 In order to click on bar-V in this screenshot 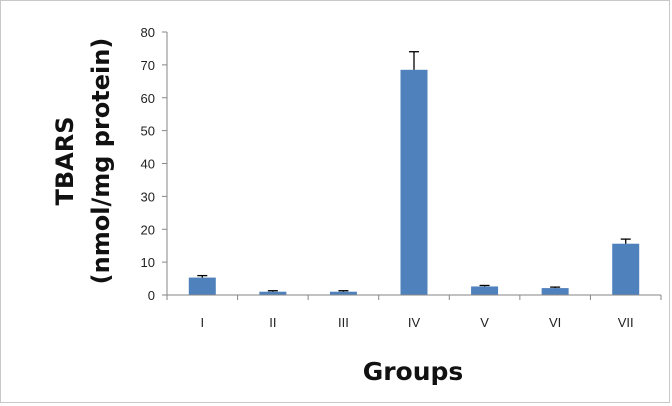, I will do `click(485, 290)`.